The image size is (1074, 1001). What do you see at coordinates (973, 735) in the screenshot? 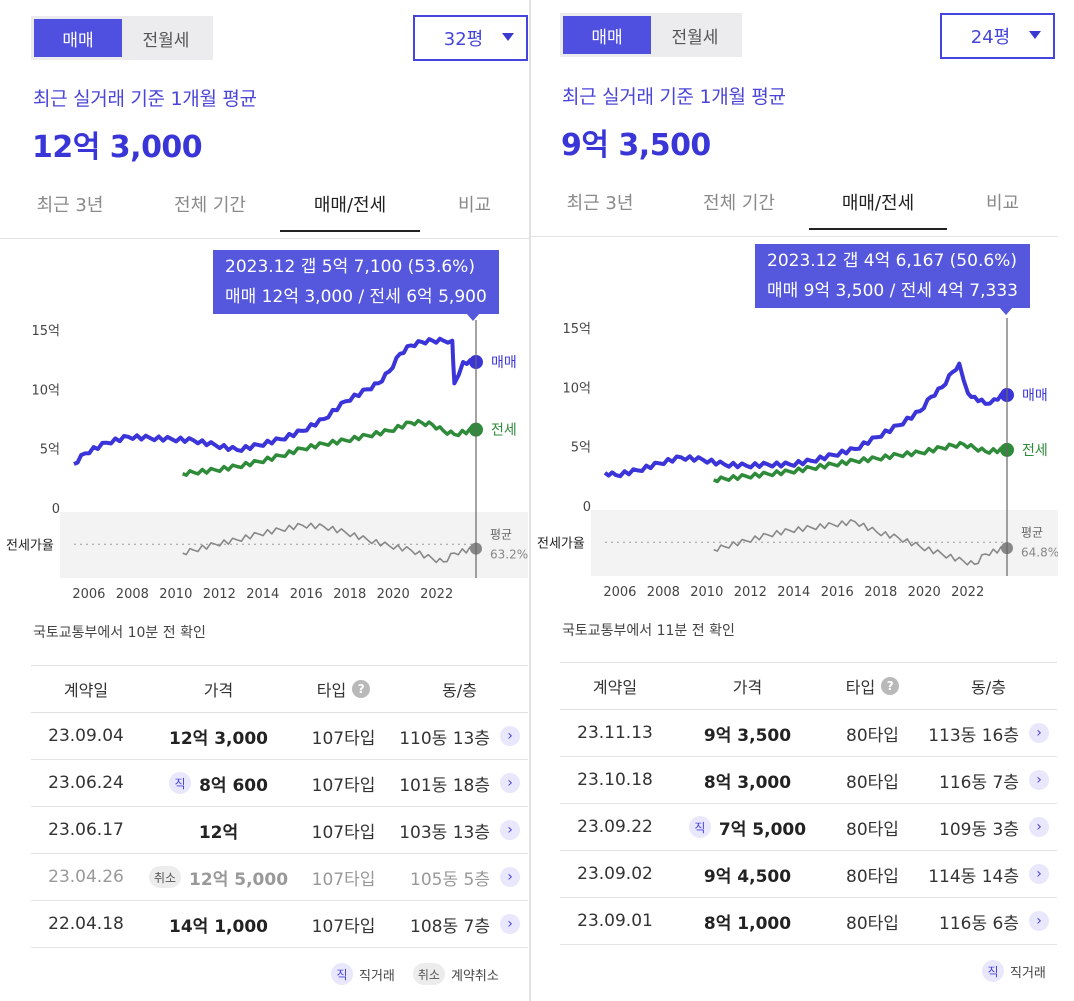
I see `row-dong: 113동 16층` at bounding box center [973, 735].